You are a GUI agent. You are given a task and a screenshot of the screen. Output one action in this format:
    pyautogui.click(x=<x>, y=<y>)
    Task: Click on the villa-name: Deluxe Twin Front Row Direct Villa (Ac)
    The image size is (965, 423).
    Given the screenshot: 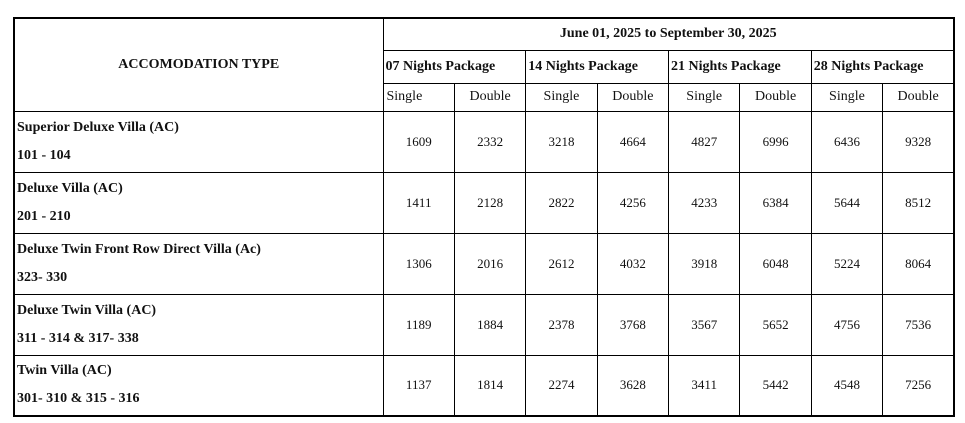 What is the action you would take?
    pyautogui.click(x=139, y=249)
    